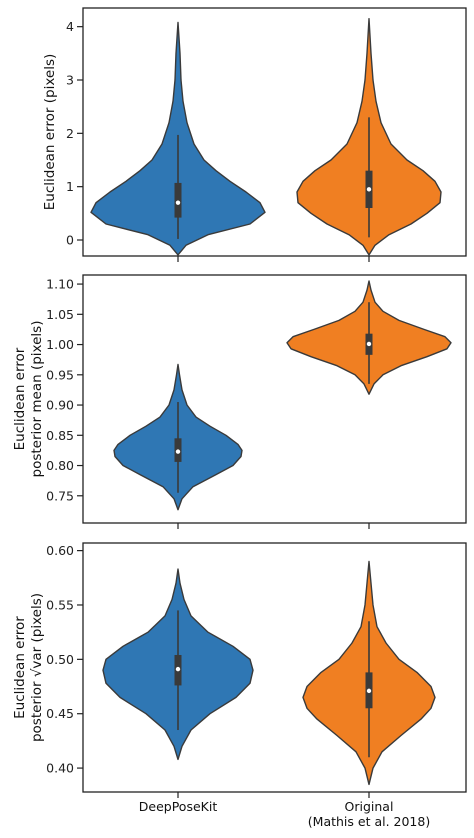 This screenshot has width=474, height=838. I want to click on y-tick-label: 1, so click(70, 186).